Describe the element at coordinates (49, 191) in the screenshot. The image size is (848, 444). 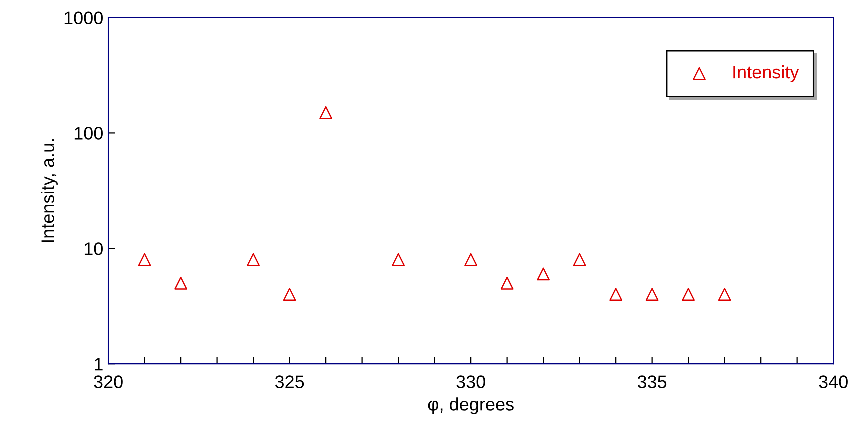
I see `y-axis-title: Intensity, a.u.` at that location.